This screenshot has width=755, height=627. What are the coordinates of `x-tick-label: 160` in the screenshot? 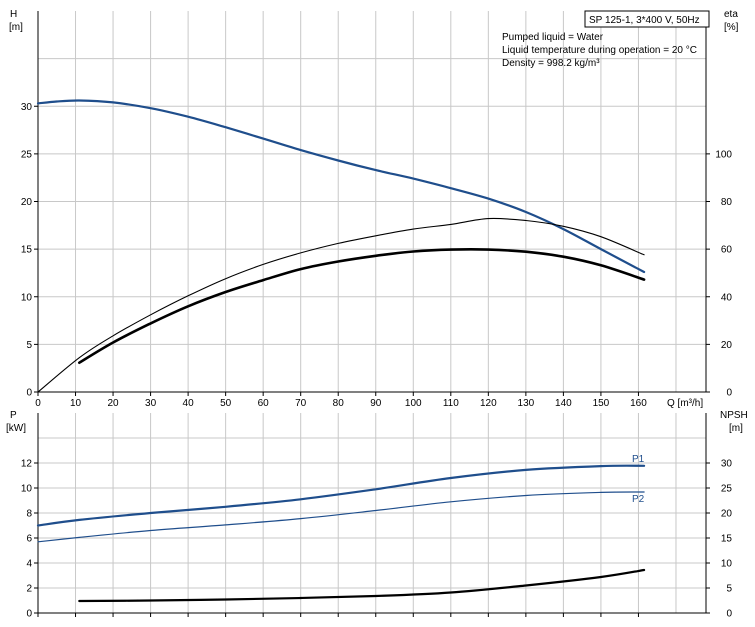 It's located at (638, 403).